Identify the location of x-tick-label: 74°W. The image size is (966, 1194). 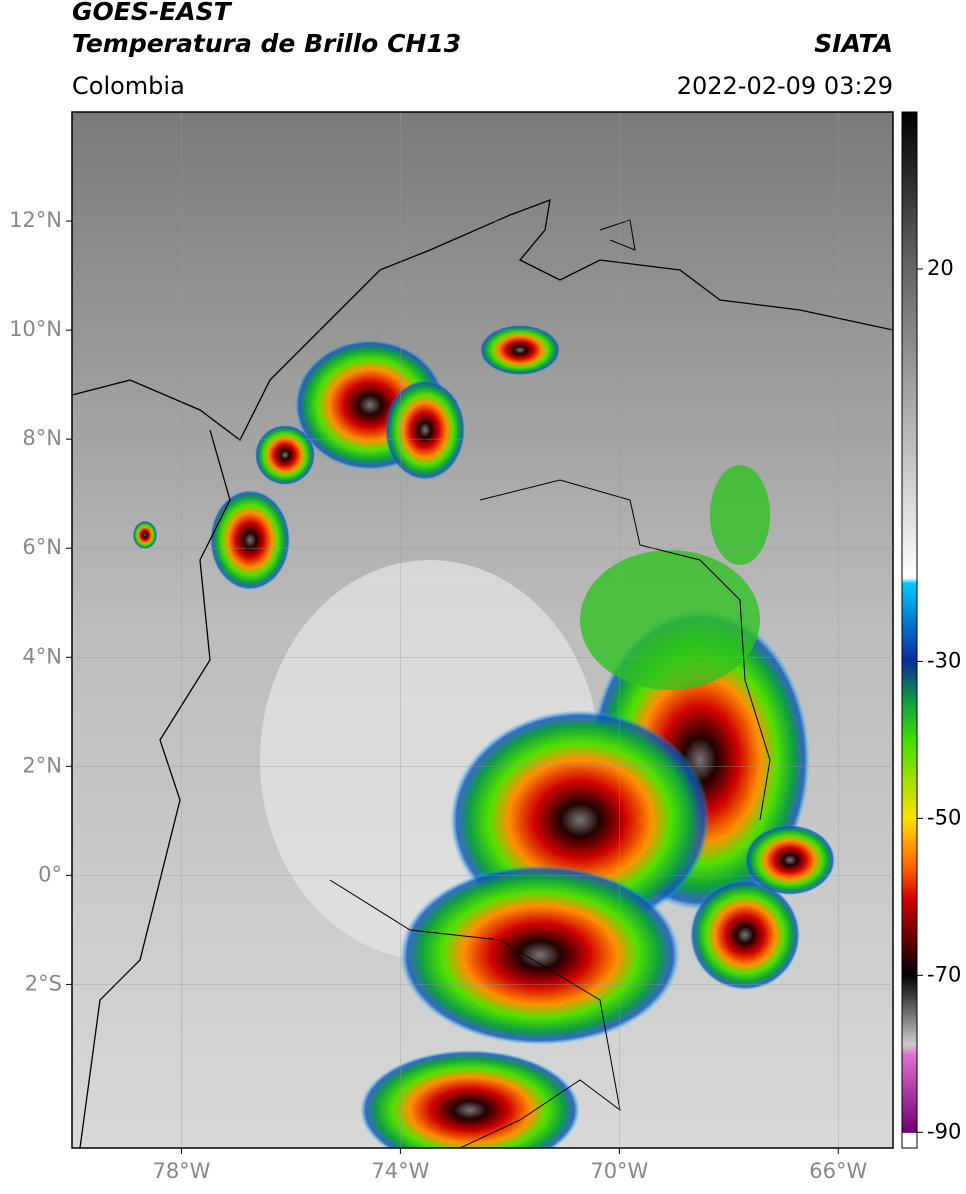
(400, 1171).